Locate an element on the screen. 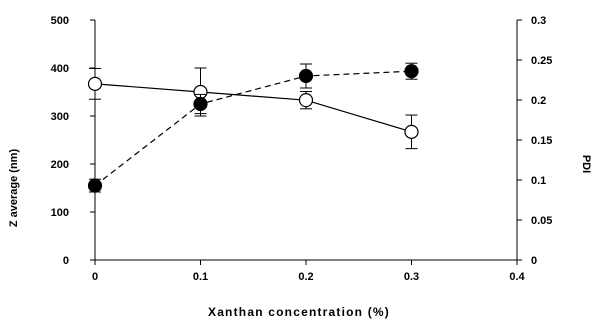 This screenshot has width=591, height=321. x-tick-label: 0.4 is located at coordinates (517, 277).